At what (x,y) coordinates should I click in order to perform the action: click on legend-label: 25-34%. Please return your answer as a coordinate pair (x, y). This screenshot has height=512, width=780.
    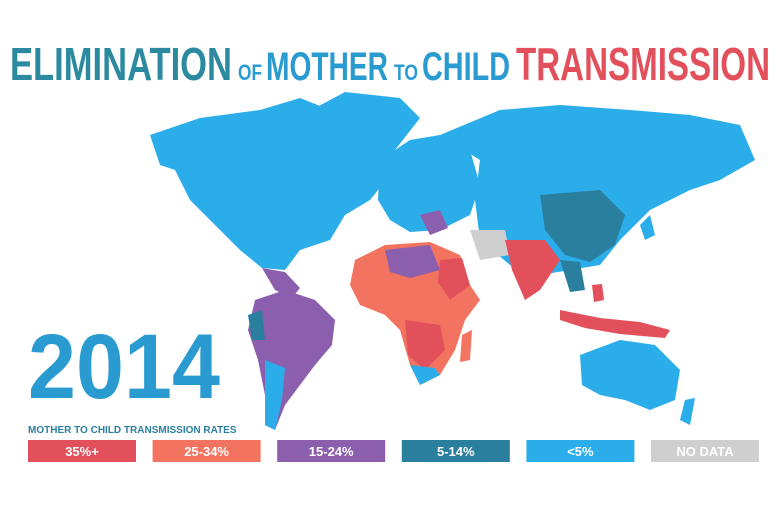
    Looking at the image, I should click on (206, 451).